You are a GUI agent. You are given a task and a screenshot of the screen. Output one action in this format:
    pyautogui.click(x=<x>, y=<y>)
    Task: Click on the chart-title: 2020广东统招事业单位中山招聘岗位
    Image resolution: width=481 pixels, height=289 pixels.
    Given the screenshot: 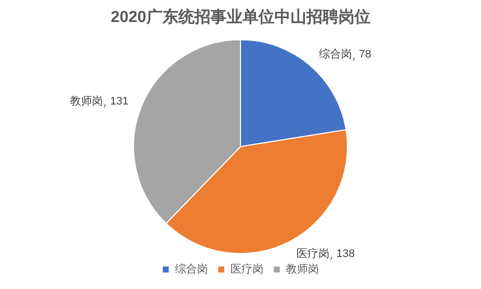 What is the action you would take?
    pyautogui.click(x=240, y=17)
    